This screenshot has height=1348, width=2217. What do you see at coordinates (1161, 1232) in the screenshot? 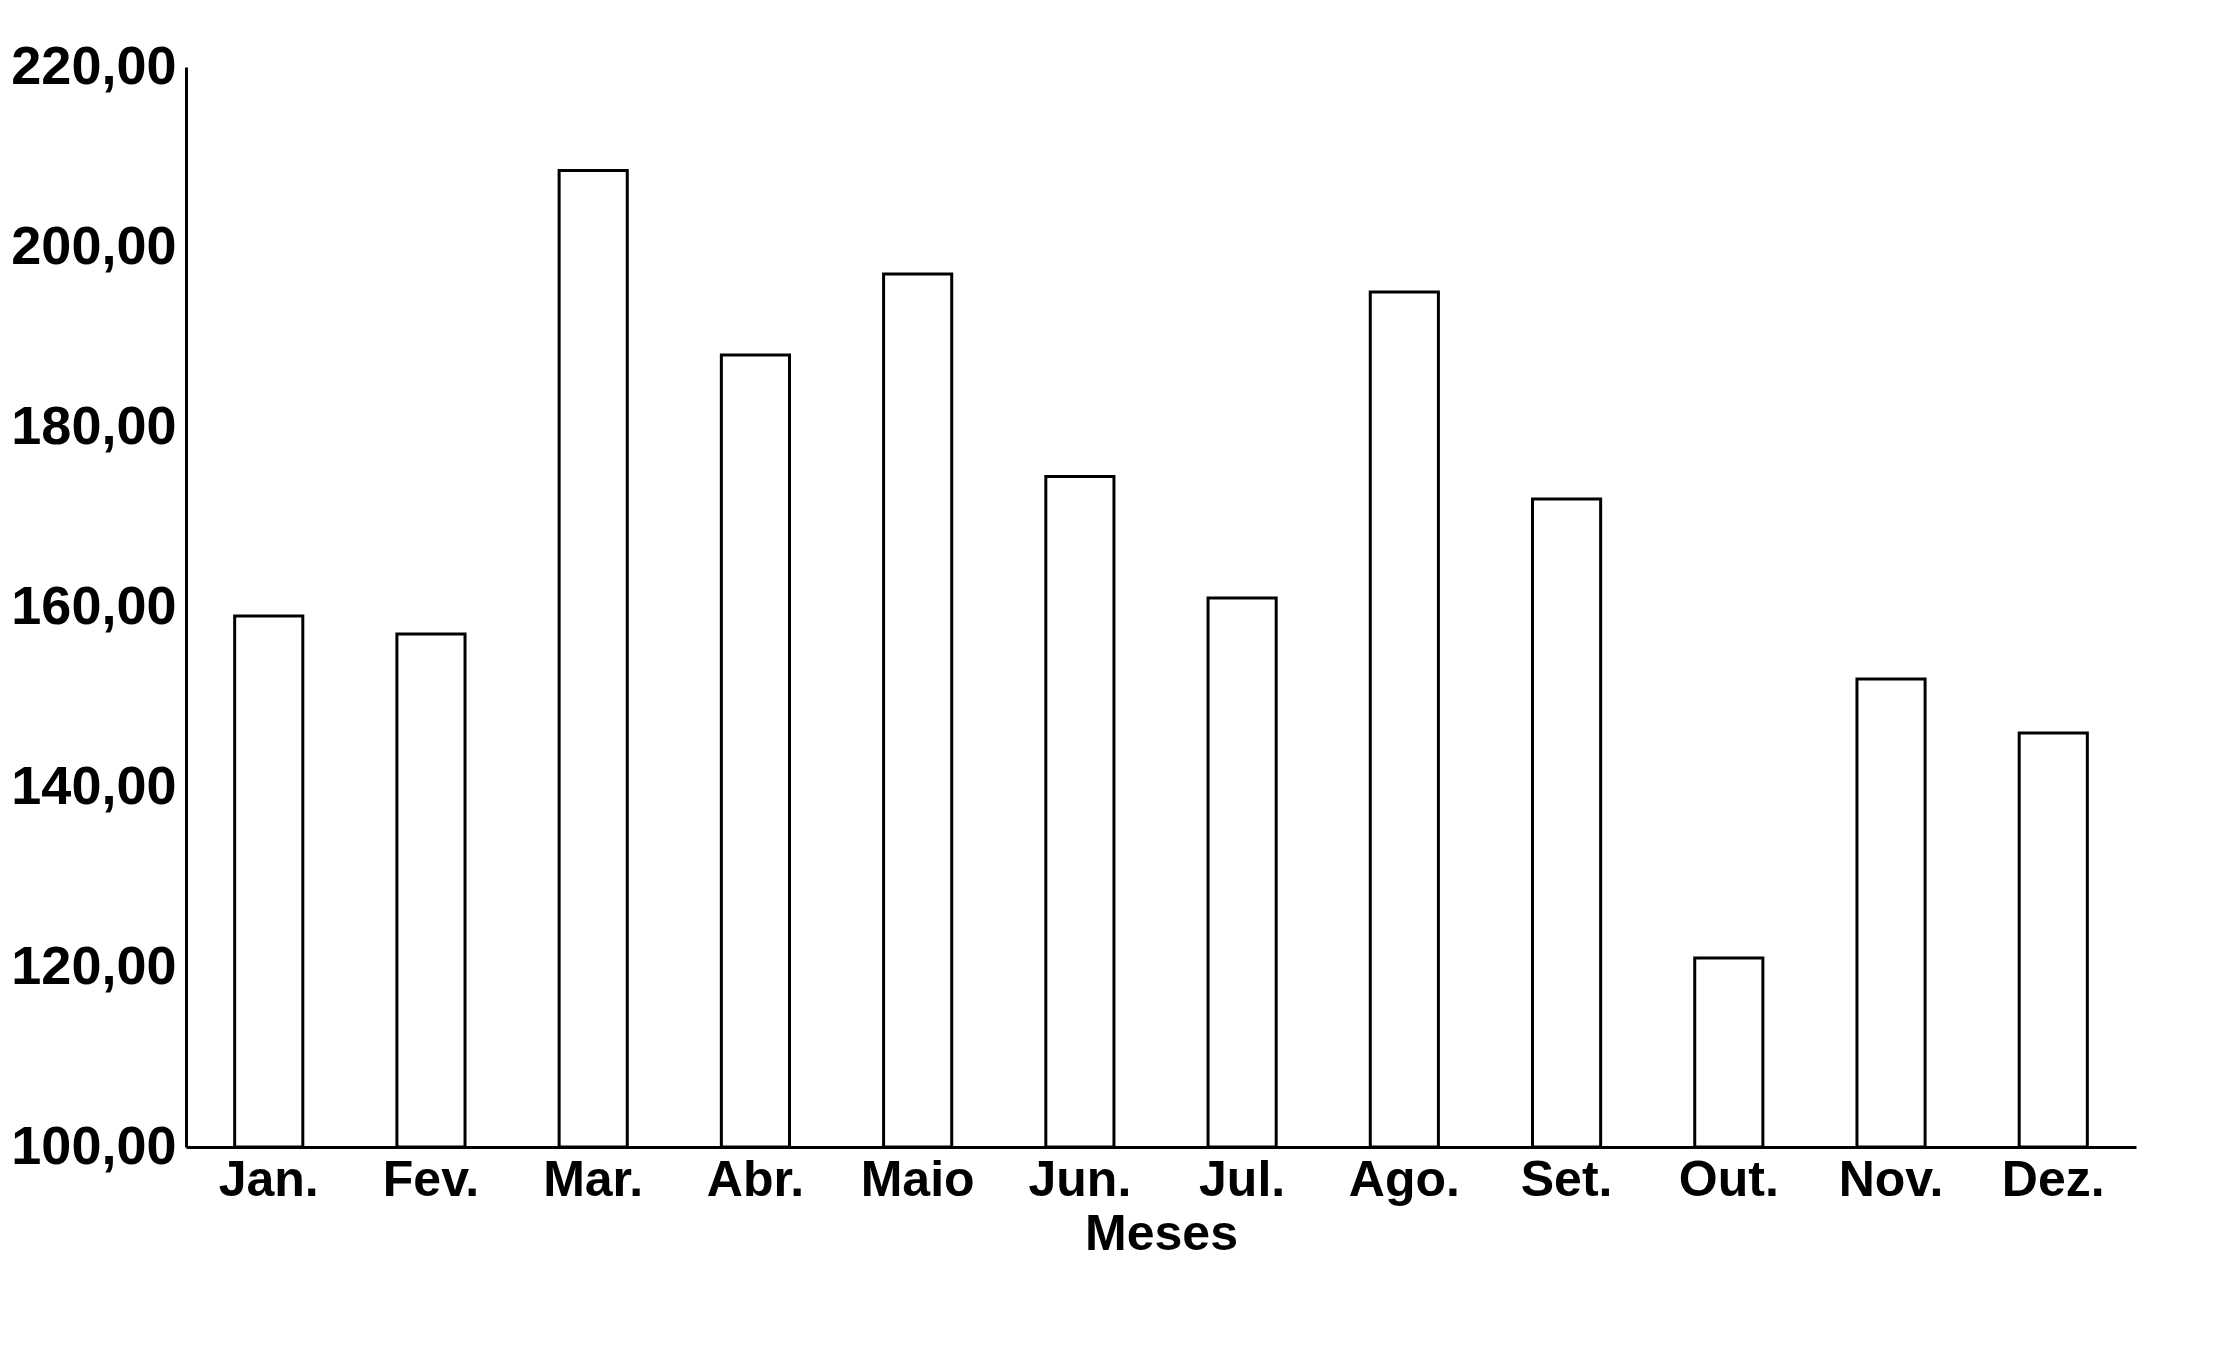
I see `x-axis-title: Meses` at bounding box center [1161, 1232].